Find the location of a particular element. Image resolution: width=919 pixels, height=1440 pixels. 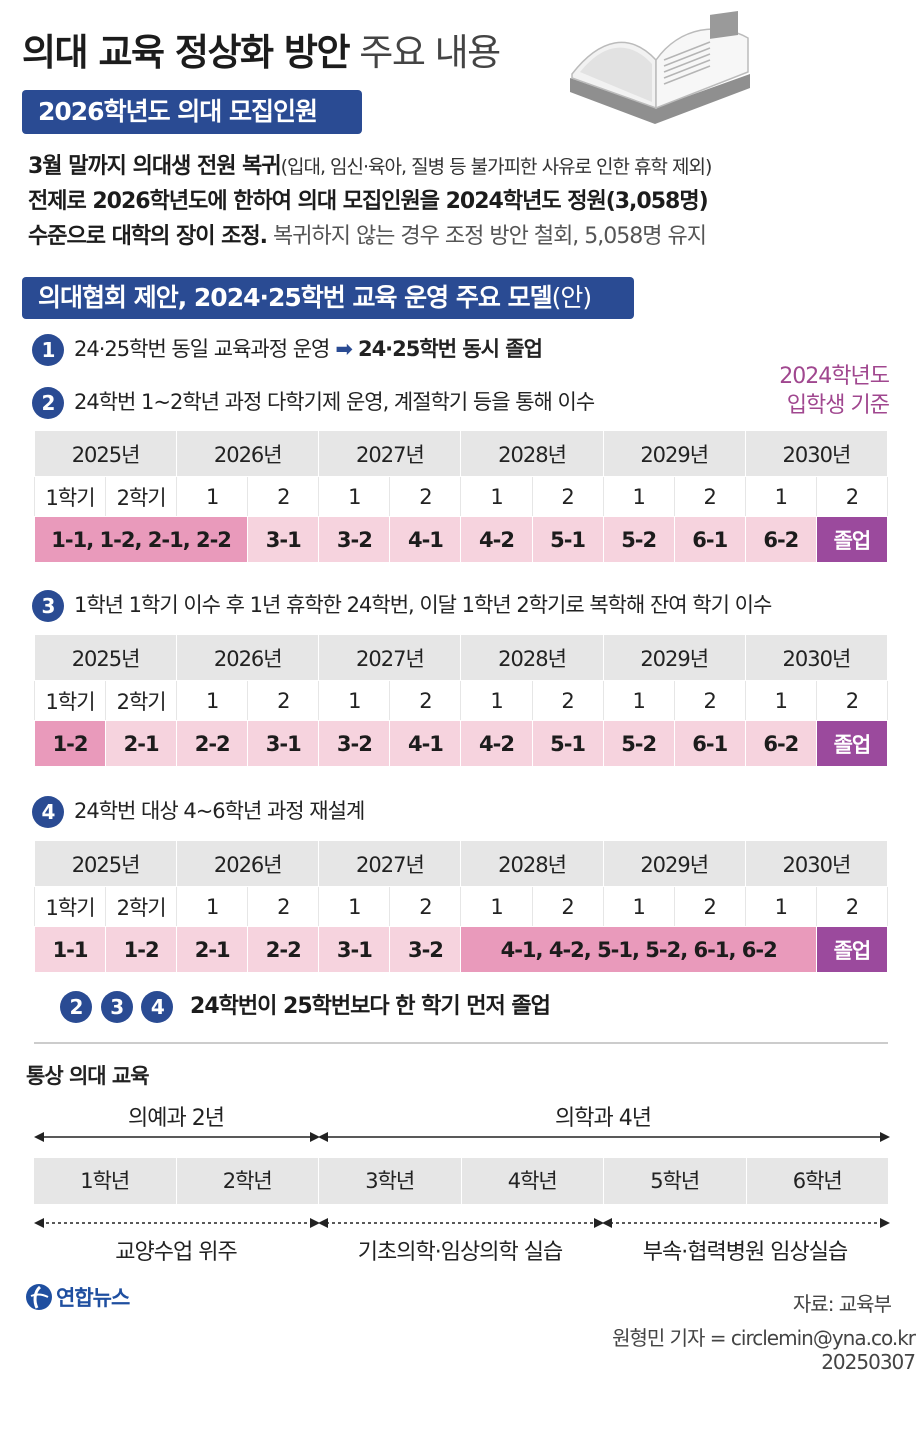

year-cell: 2025년 is located at coordinates (105, 657).